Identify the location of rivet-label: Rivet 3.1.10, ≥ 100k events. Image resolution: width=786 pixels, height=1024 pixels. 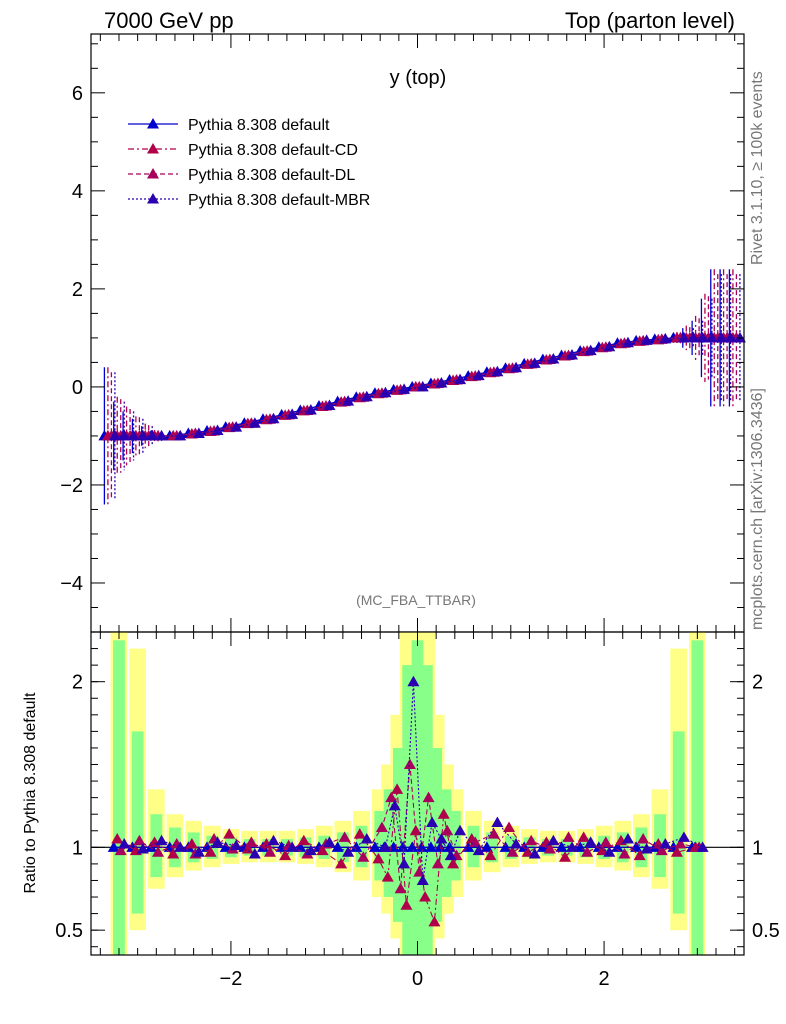
(757, 168).